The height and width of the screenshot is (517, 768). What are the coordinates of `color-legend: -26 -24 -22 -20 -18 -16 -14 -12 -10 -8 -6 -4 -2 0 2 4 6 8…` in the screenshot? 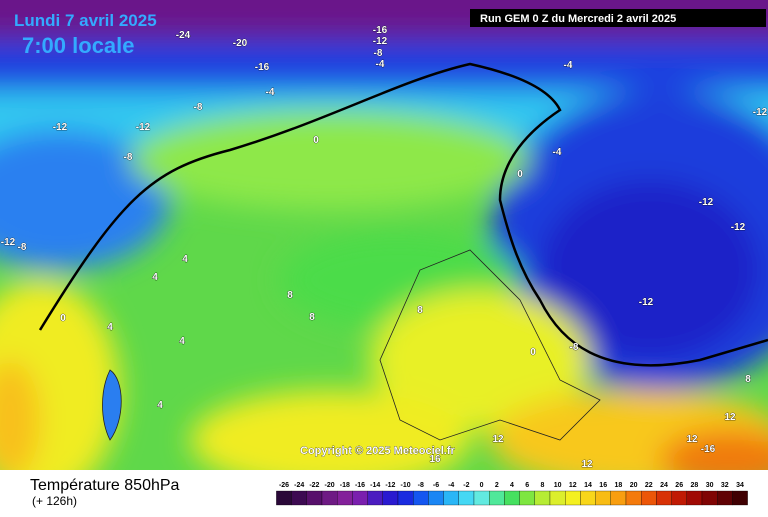 It's located at (512, 494).